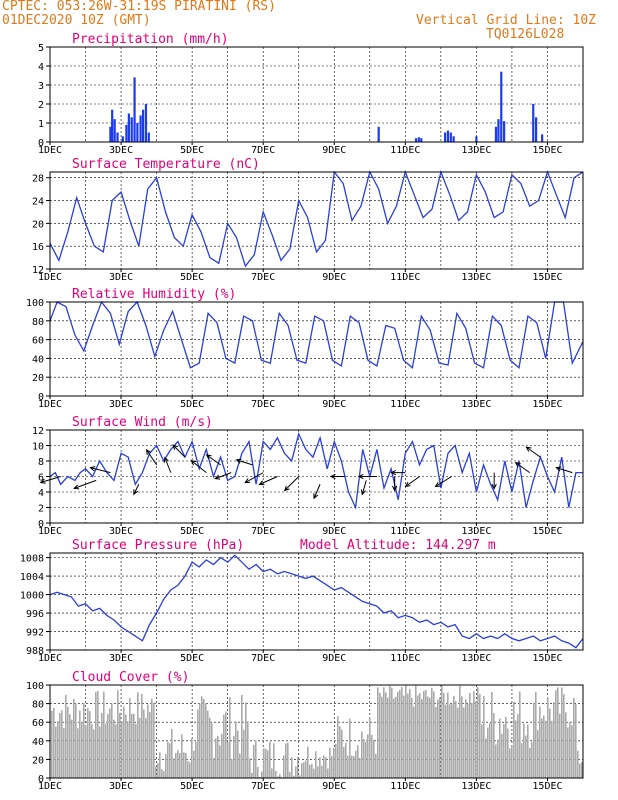  Describe the element at coordinates (334, 658) in the screenshot. I see `pres-xtick-label: 9DEC` at that location.